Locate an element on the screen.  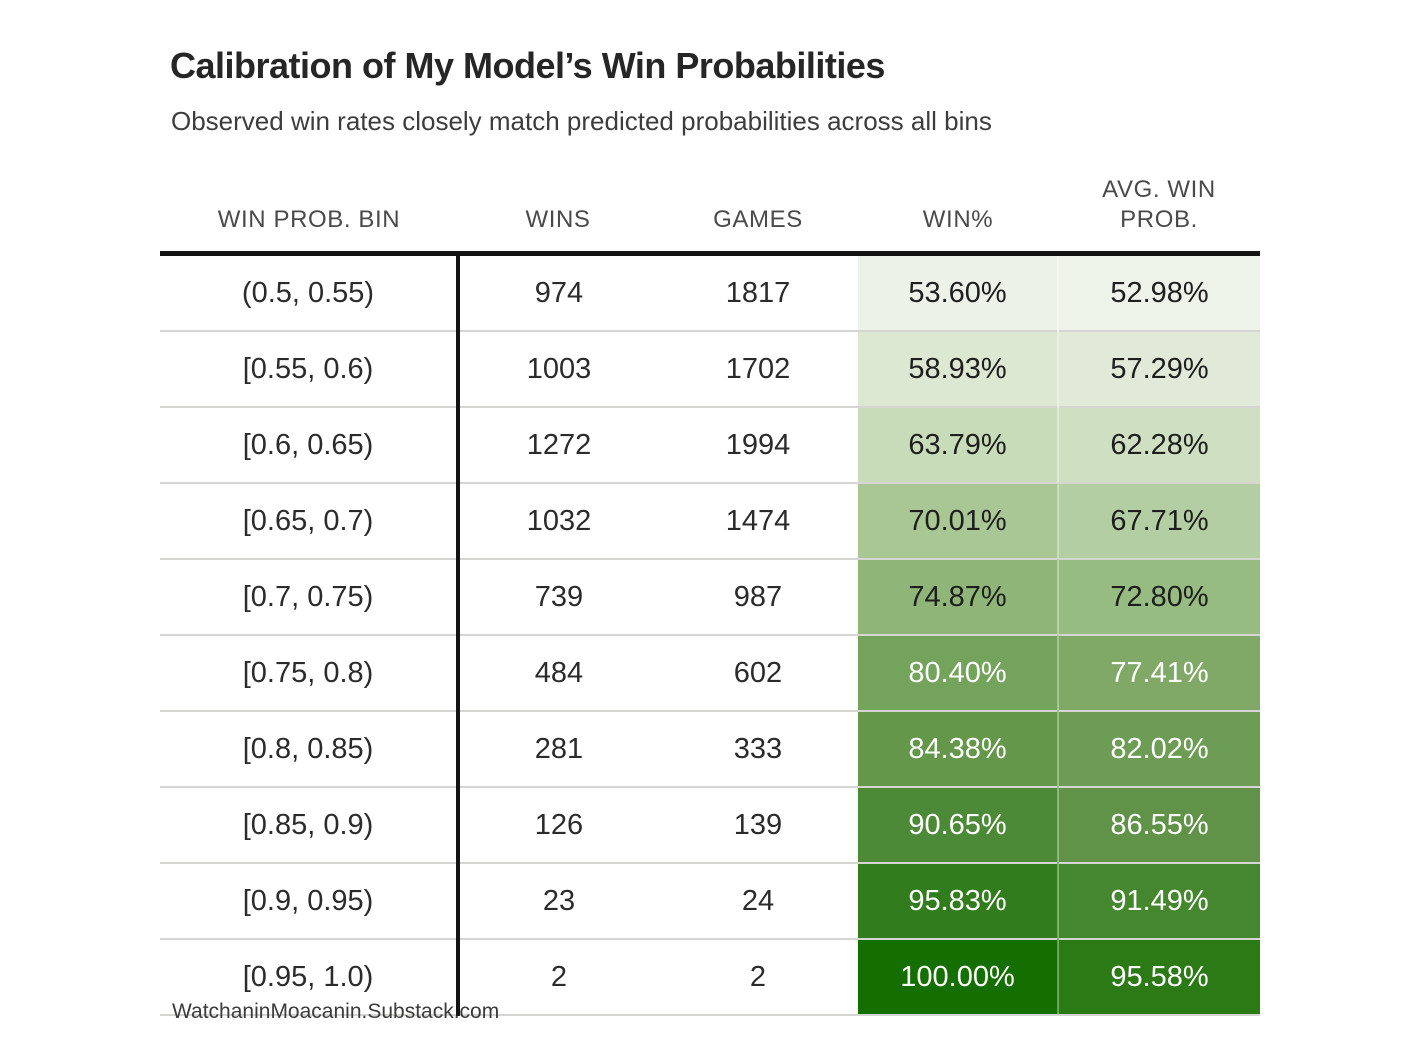
avg-win-prob-cell: 72.80% is located at coordinates (1158, 596).